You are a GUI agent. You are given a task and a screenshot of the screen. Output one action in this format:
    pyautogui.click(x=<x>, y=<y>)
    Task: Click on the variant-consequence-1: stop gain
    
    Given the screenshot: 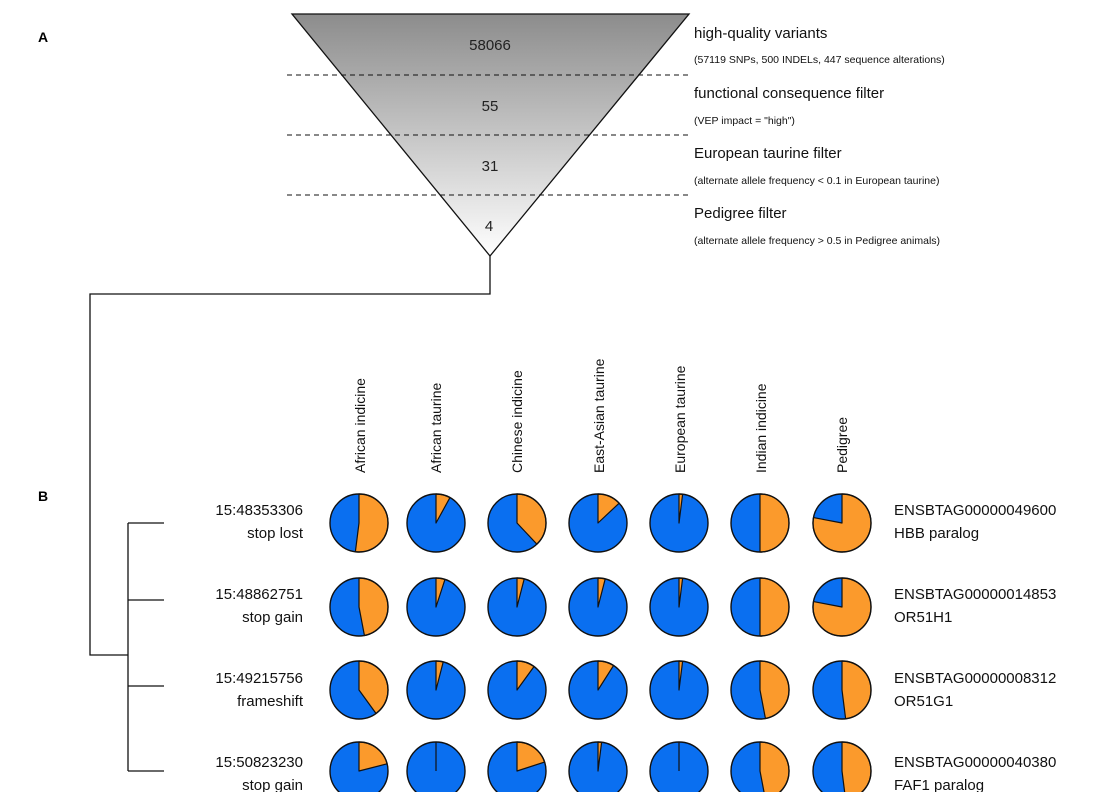 What is the action you would take?
    pyautogui.click(x=272, y=617)
    